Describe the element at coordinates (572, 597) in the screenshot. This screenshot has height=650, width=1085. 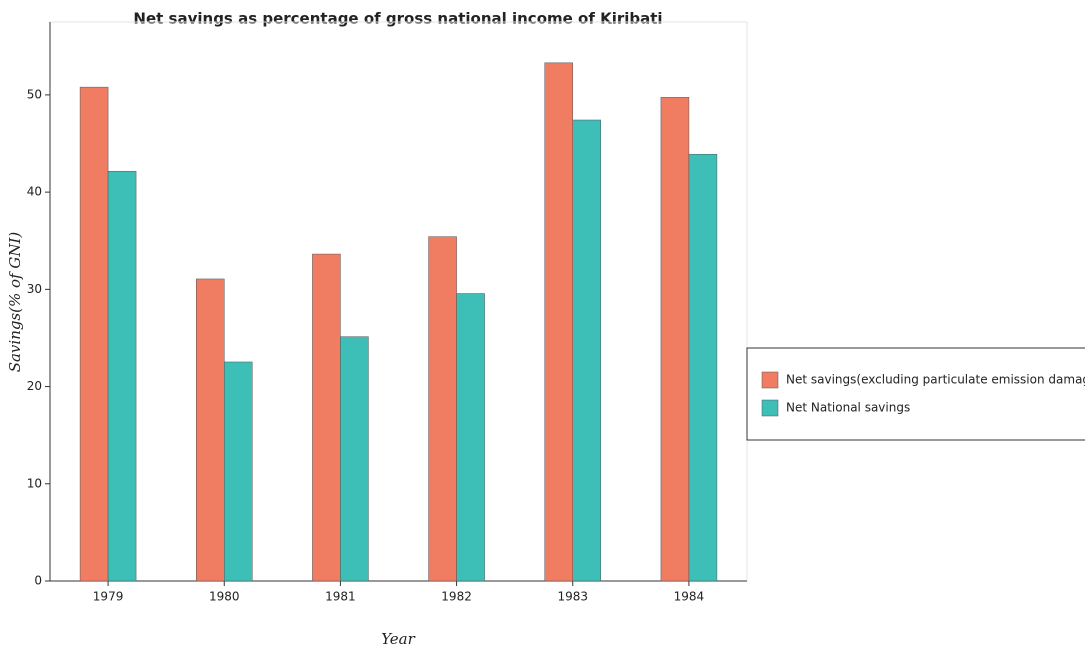
I see `x-tick-label: 1983` at that location.